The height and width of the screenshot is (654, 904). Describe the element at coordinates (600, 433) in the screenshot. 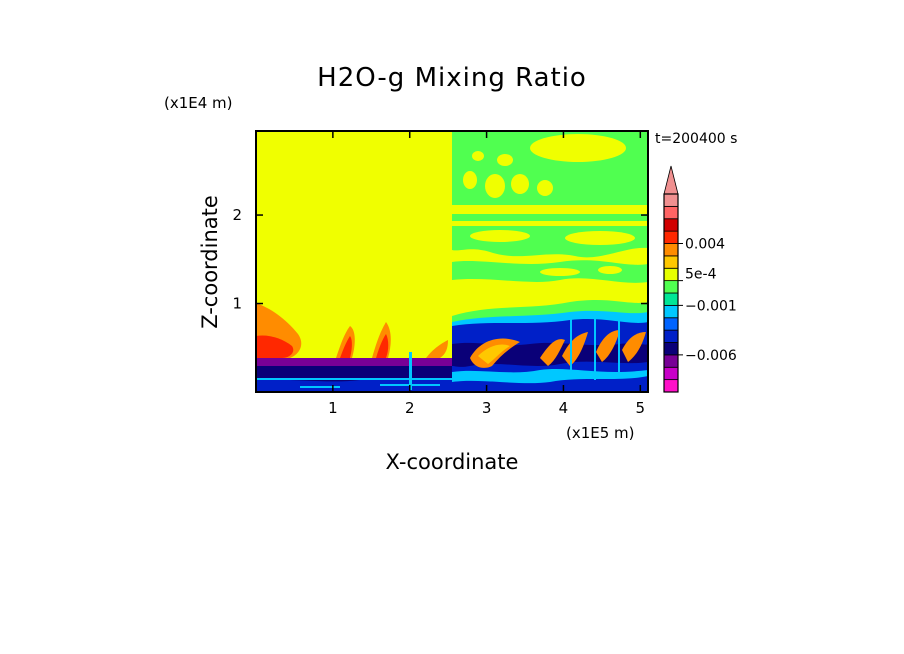

I see `x-scale-label: (x1E5 m)` at that location.